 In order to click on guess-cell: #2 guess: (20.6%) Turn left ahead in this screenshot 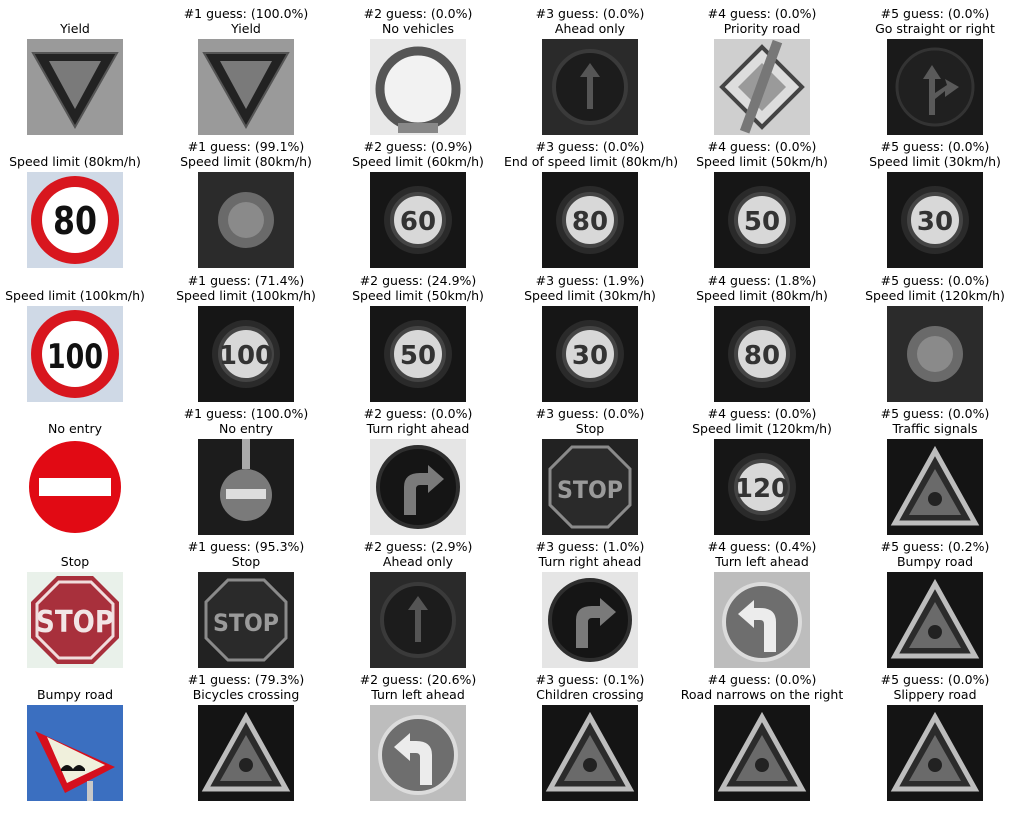, I will do `click(418, 687)`.